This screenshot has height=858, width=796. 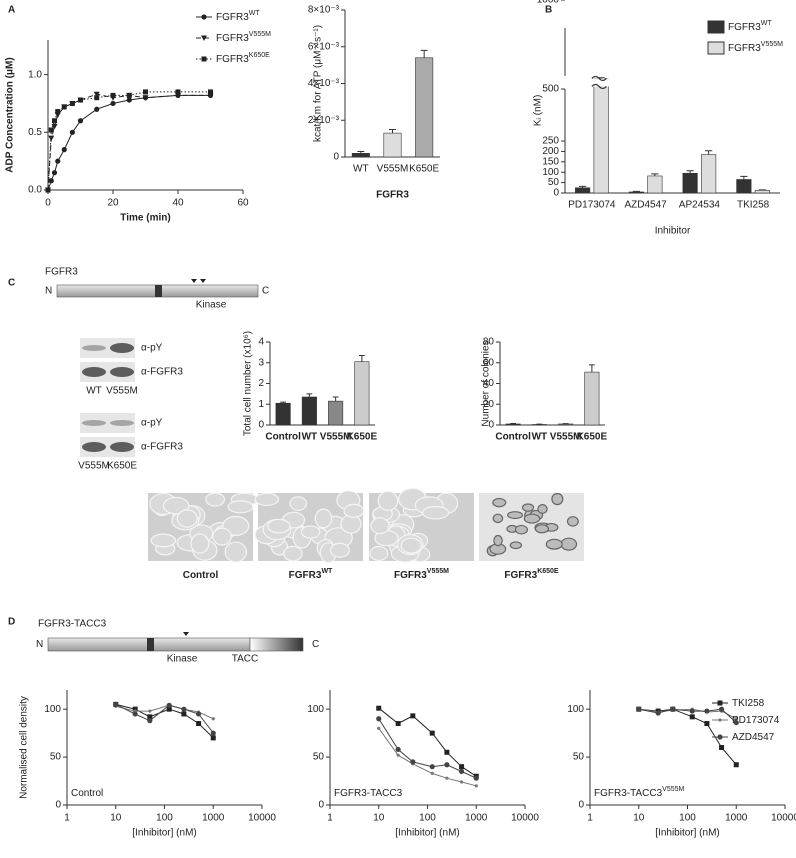 What do you see at coordinates (476, 818) in the screenshot?
I see `x-tick-label: 1000` at bounding box center [476, 818].